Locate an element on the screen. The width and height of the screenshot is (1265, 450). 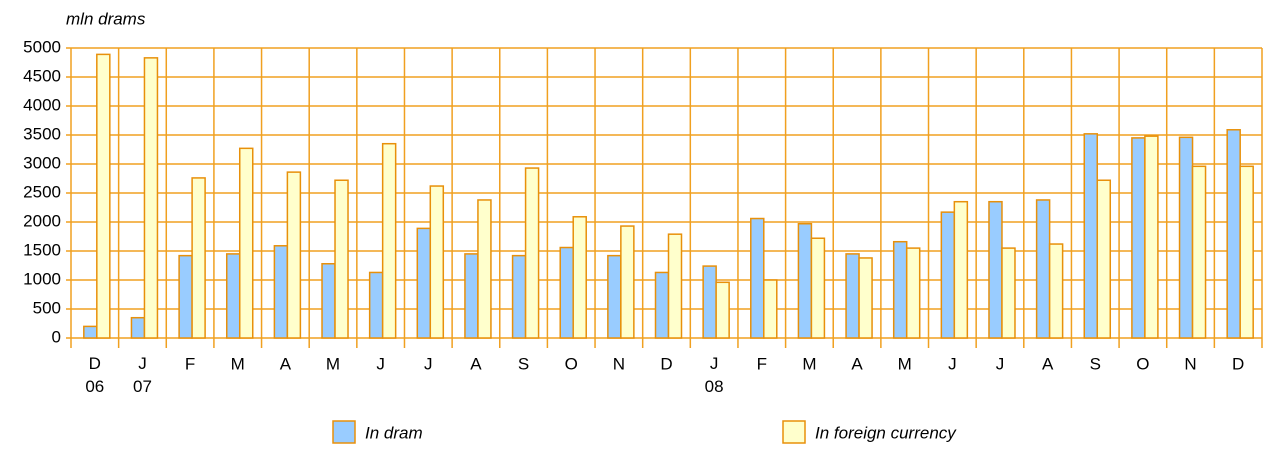
y-tick-label: 4500 is located at coordinates (42, 75).